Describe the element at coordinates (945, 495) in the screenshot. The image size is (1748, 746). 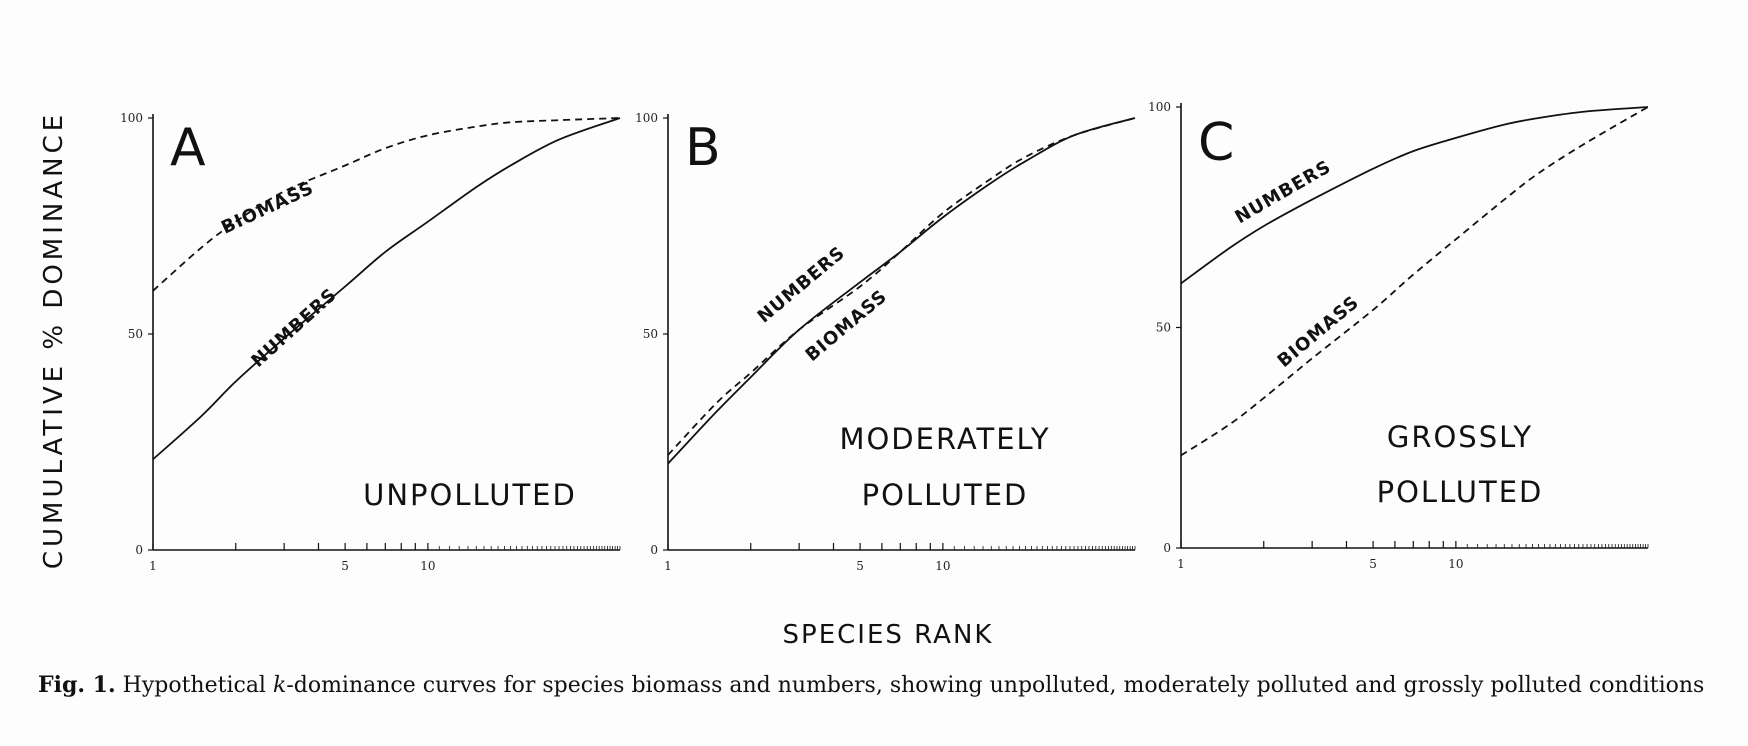
I see `panel-b-condition-line: POLLUTED` at that location.